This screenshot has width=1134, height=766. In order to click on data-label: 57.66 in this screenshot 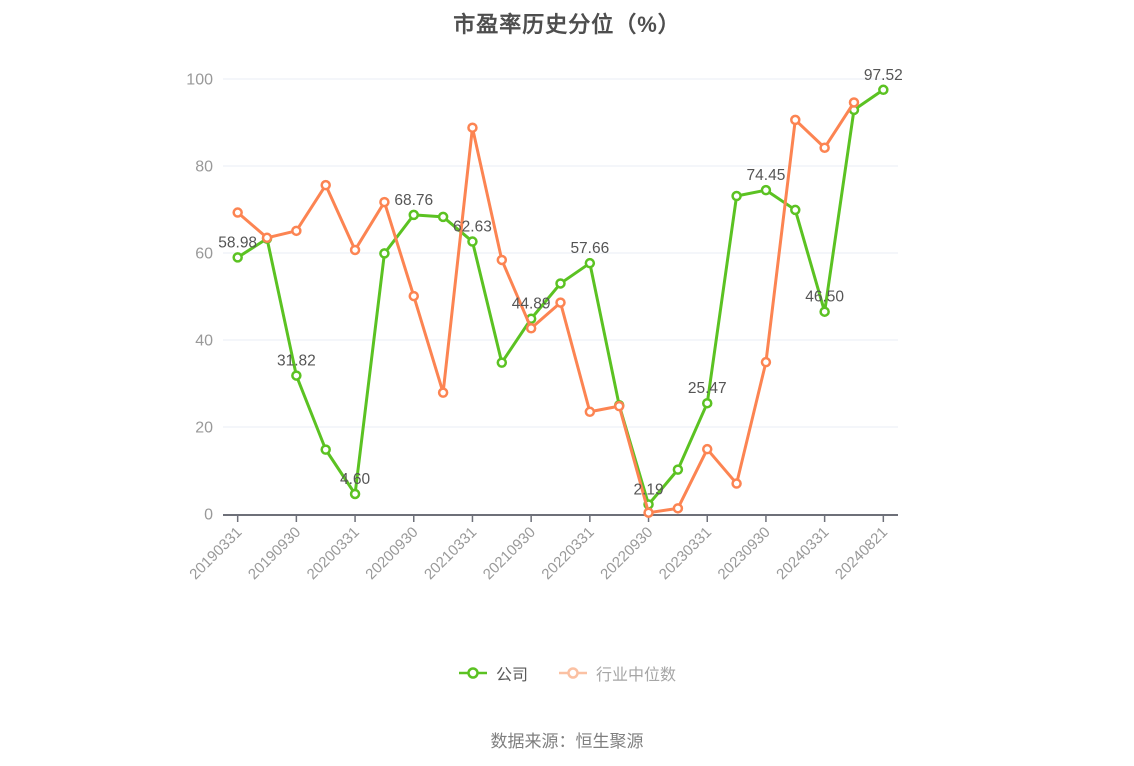, I will do `click(589, 248)`.